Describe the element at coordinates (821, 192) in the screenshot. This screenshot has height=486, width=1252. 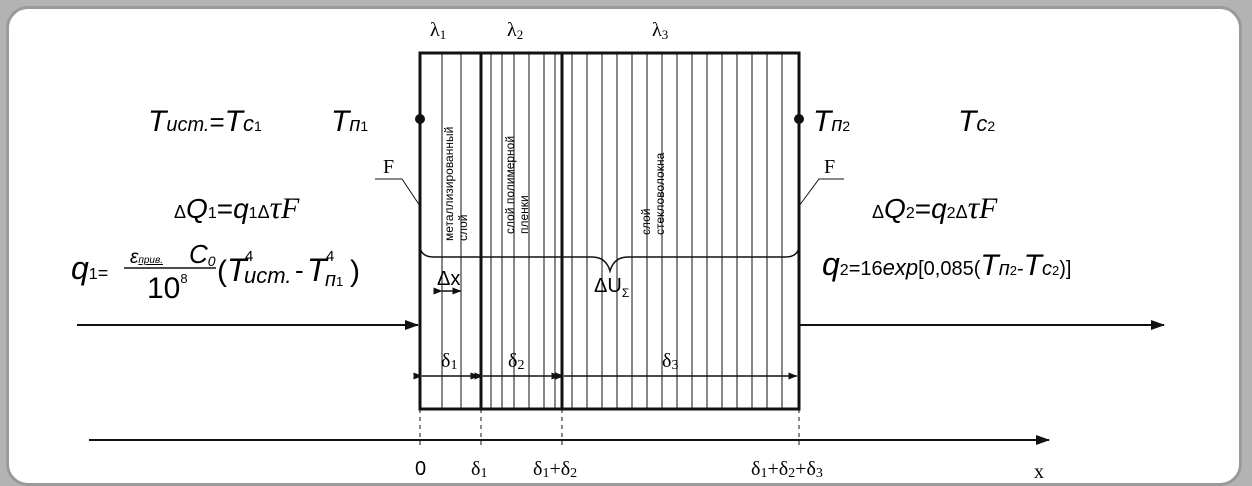
I see `area-leader-right` at that location.